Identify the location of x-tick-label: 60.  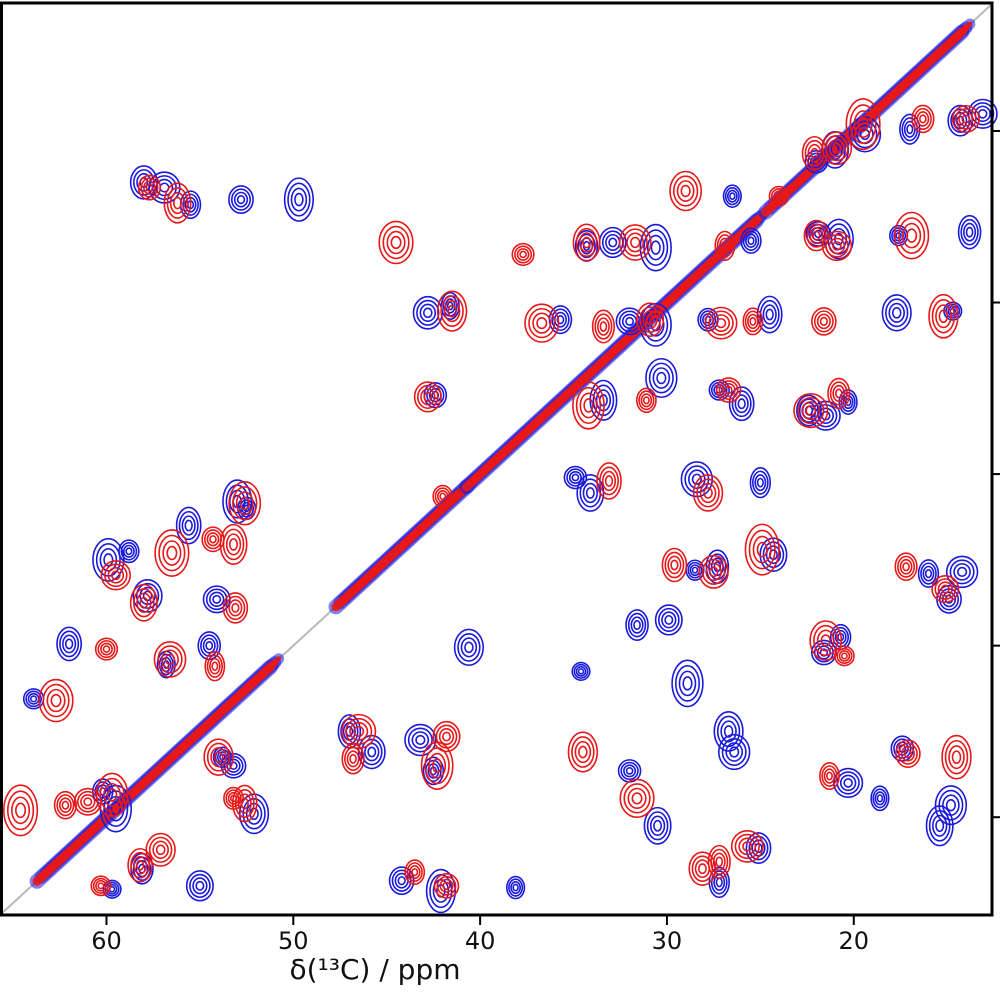
(106, 941).